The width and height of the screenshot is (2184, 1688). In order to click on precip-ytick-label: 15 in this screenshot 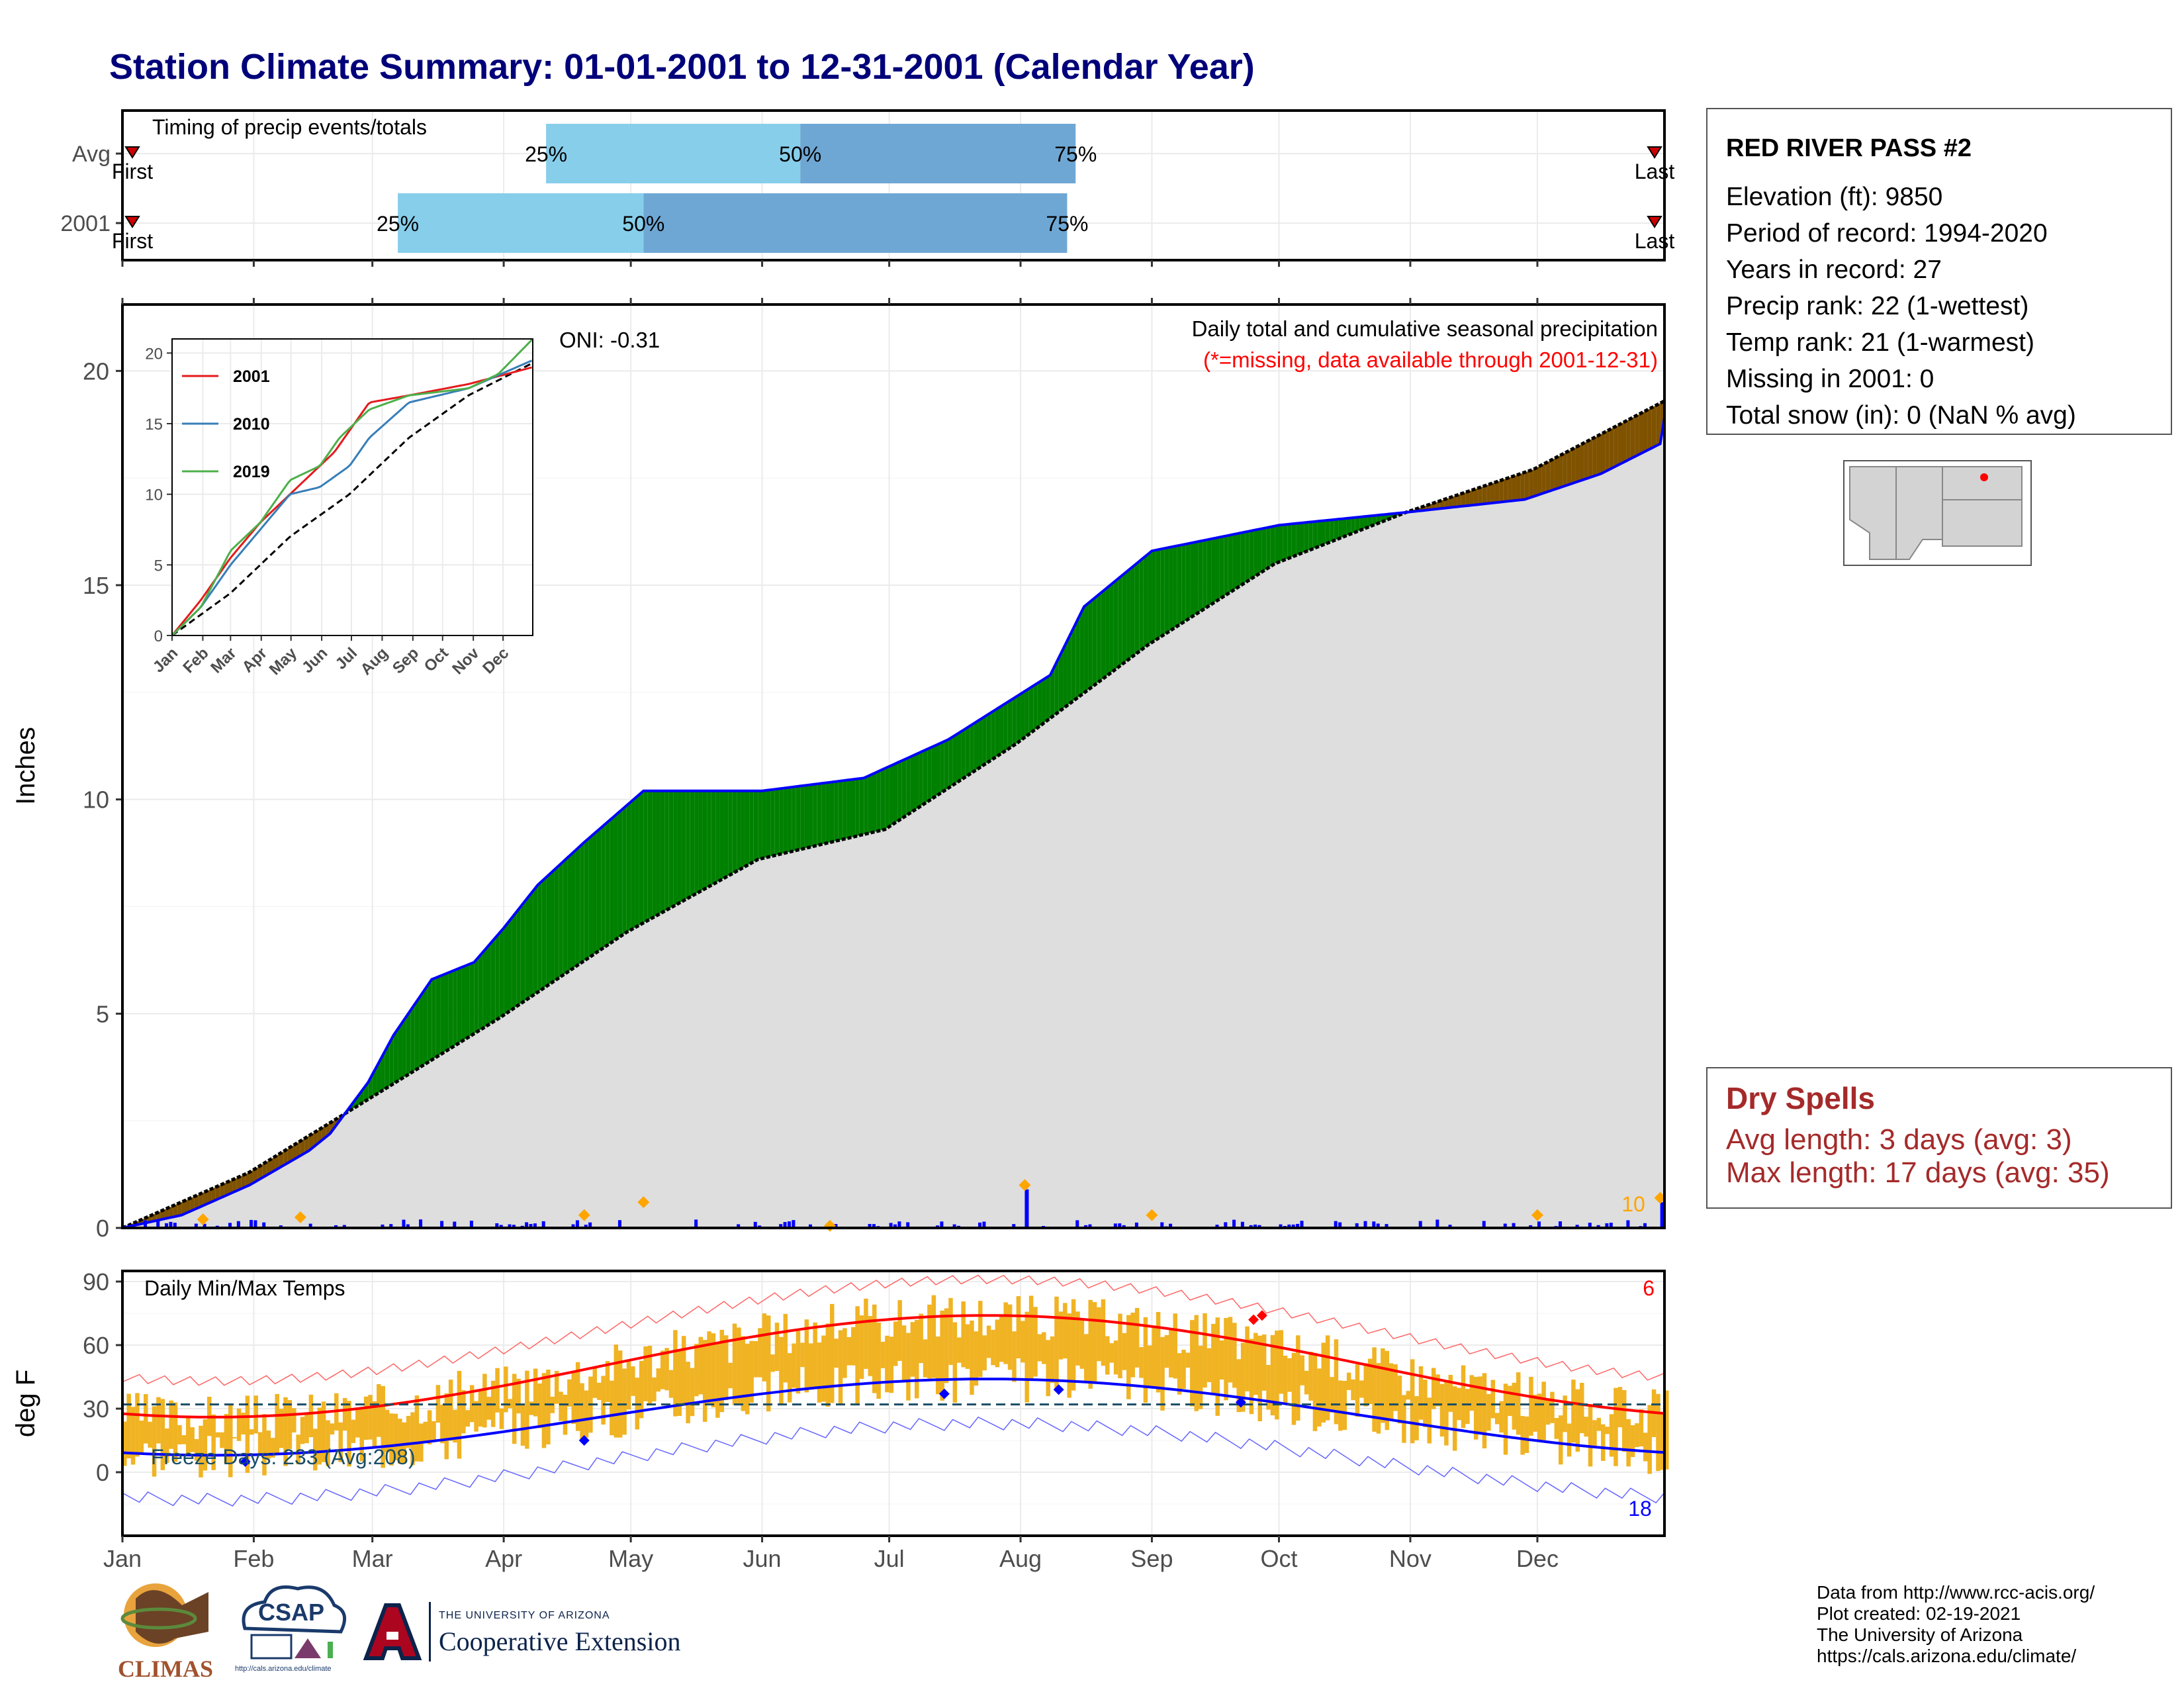, I will do `click(96, 585)`.